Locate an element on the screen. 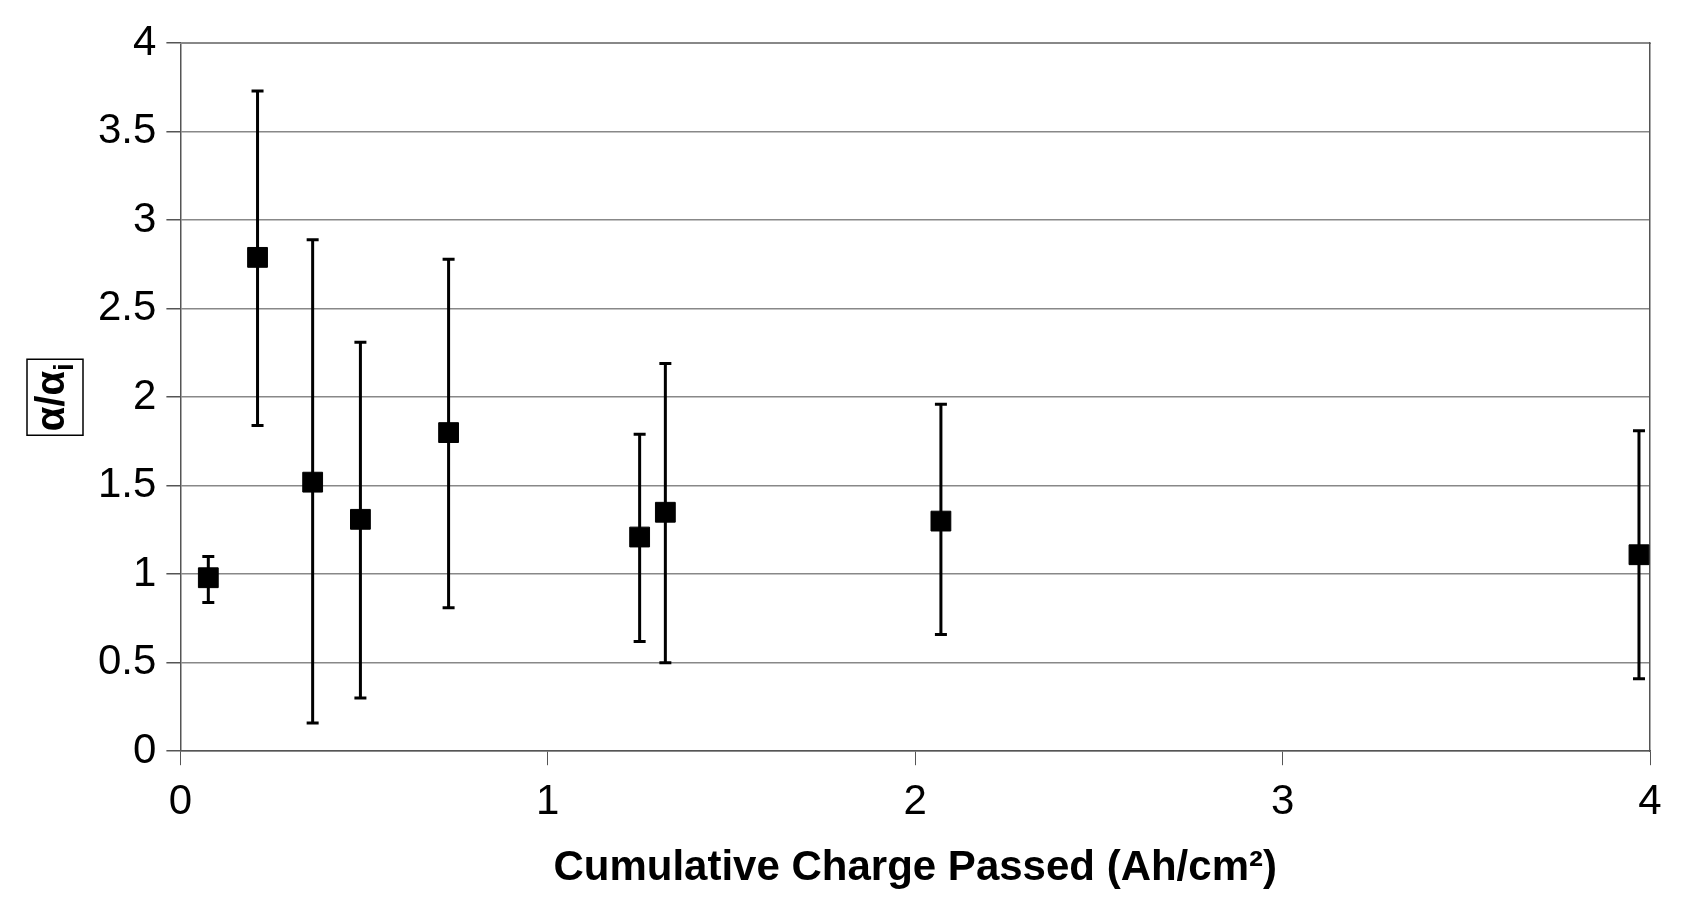 This screenshot has width=1696, height=910. y-tick-label: 2 is located at coordinates (145, 394).